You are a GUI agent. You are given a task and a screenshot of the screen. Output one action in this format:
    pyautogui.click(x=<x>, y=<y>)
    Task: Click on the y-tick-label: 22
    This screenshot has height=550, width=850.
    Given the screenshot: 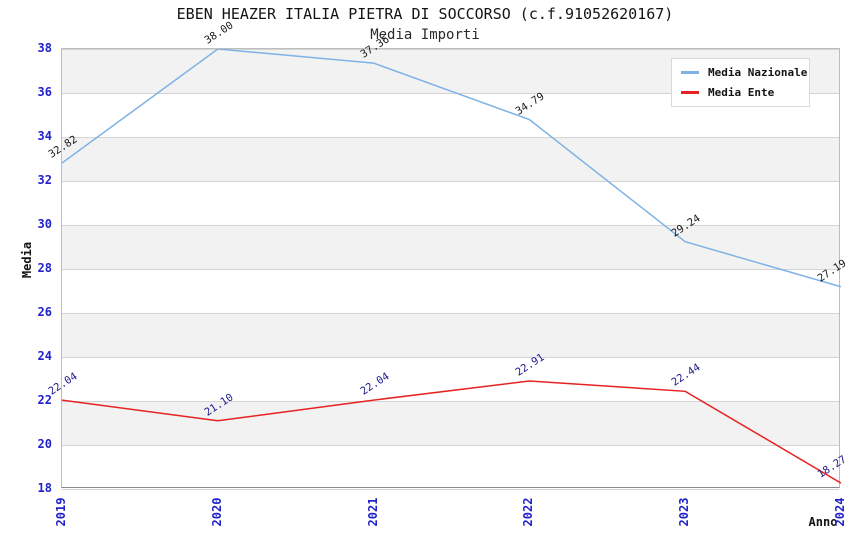 What is the action you would take?
    pyautogui.click(x=44, y=400)
    